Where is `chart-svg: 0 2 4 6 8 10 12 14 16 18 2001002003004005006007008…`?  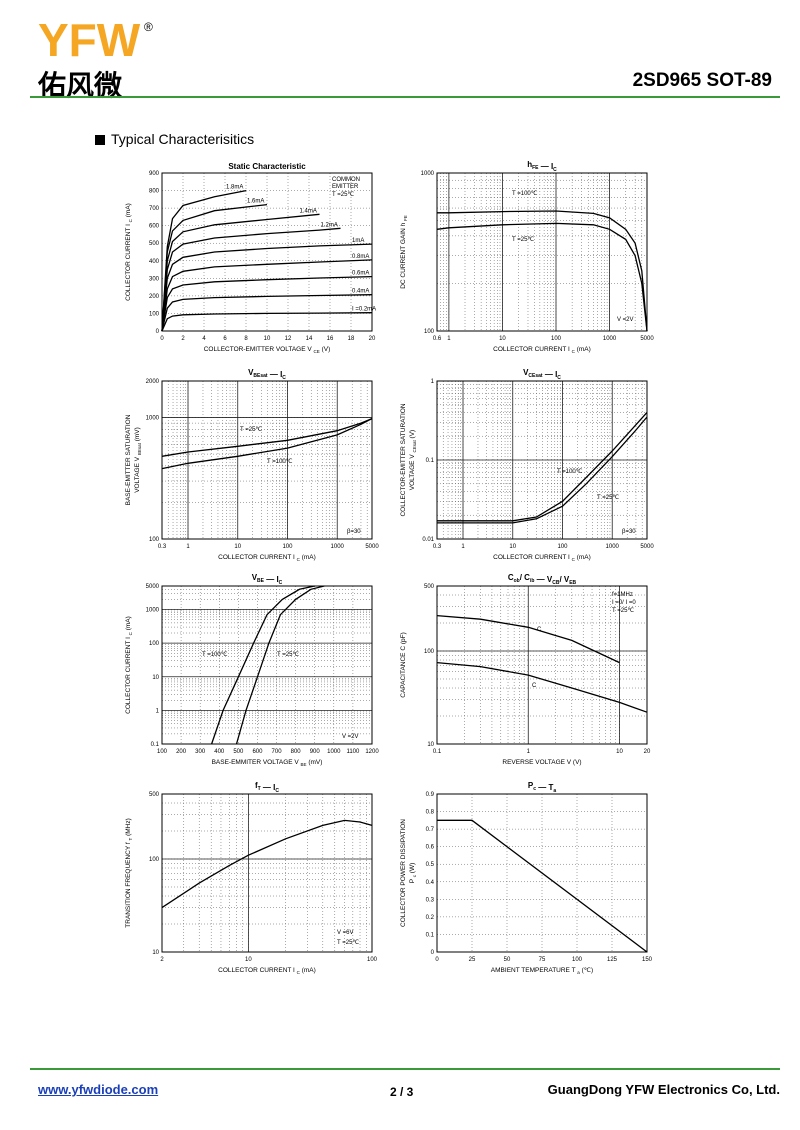 chart-svg: 0 2 4 6 8 10 12 14 16 18 2001002003004005006007008… is located at coordinates (250, 258).